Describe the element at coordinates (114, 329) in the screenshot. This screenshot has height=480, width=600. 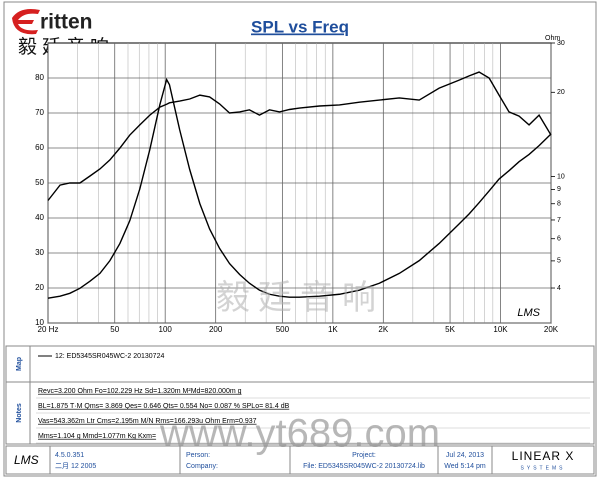
I see `x-tick-label: 50` at that location.